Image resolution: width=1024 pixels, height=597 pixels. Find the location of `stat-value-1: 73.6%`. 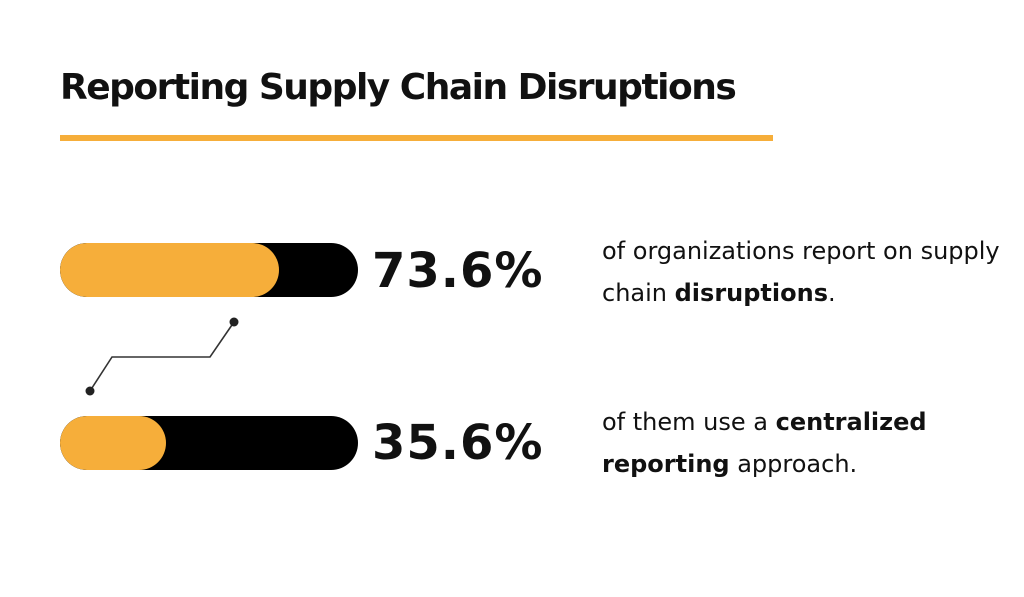

stat-value-1: 73.6% is located at coordinates (458, 271).